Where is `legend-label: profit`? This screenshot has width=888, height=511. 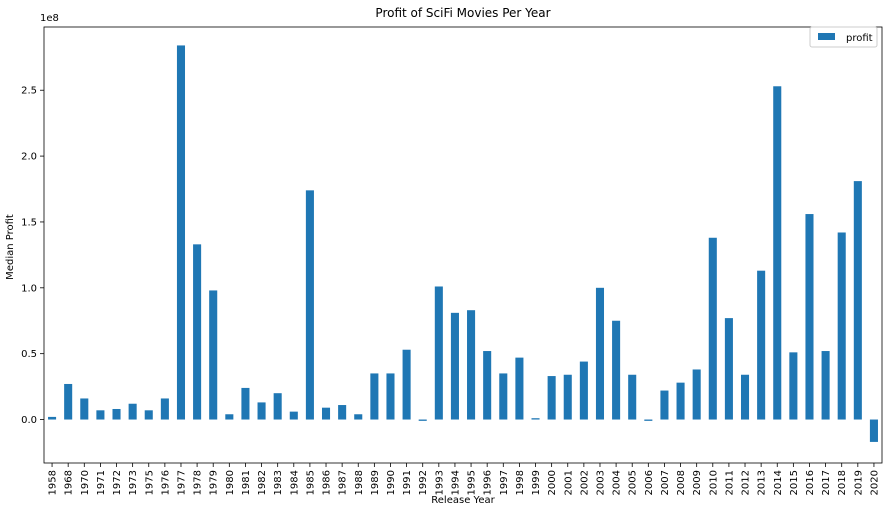 legend-label: profit is located at coordinates (859, 38).